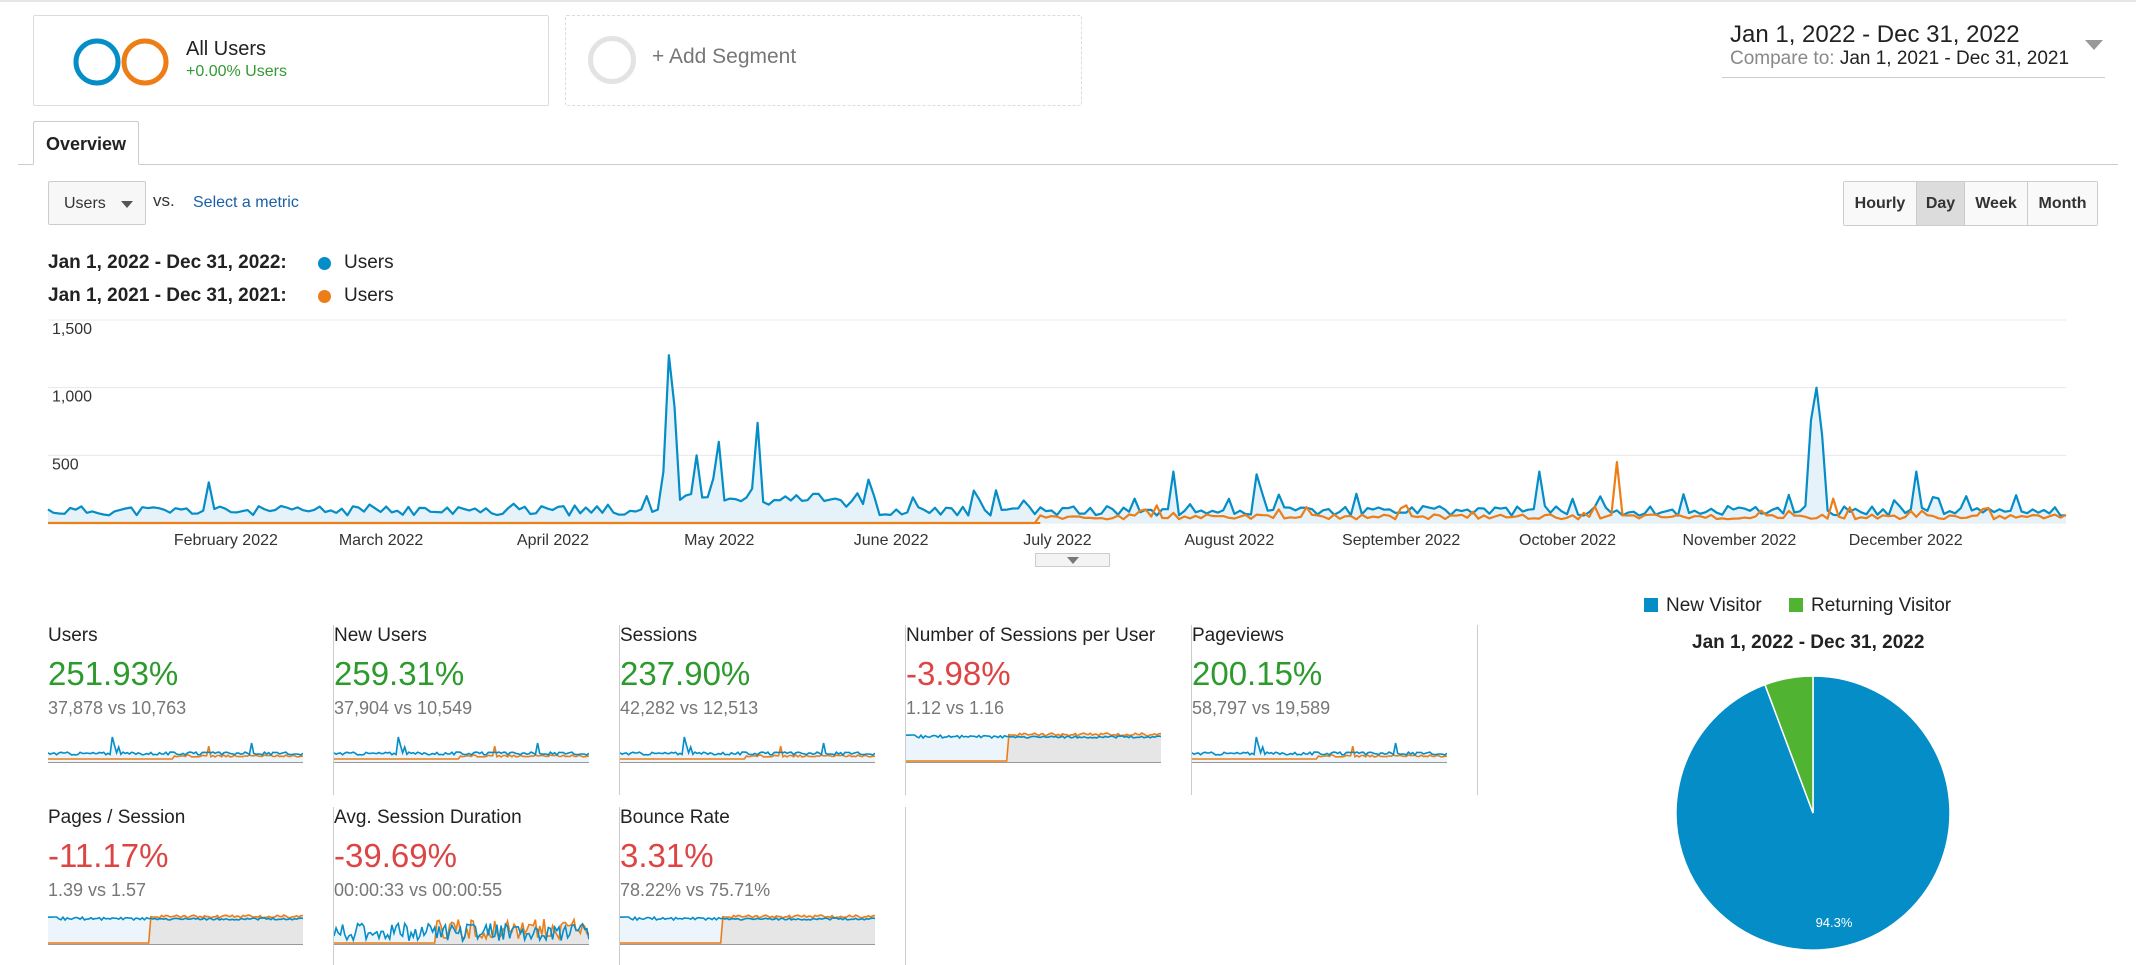  I want to click on scorecard-percent: 259.31%, so click(399, 673).